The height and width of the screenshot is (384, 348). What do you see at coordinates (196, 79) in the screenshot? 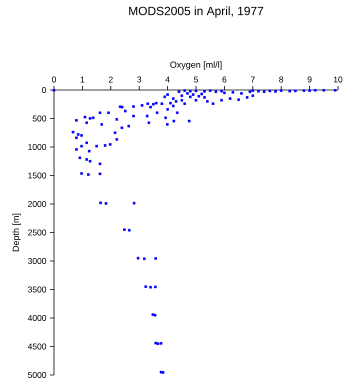
I see `x-tick-label: 5` at bounding box center [196, 79].